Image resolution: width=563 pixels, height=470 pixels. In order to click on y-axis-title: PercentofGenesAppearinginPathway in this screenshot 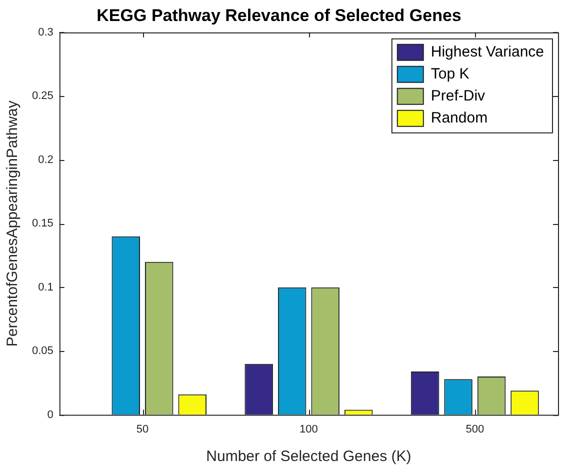, I will do `click(13, 223)`.